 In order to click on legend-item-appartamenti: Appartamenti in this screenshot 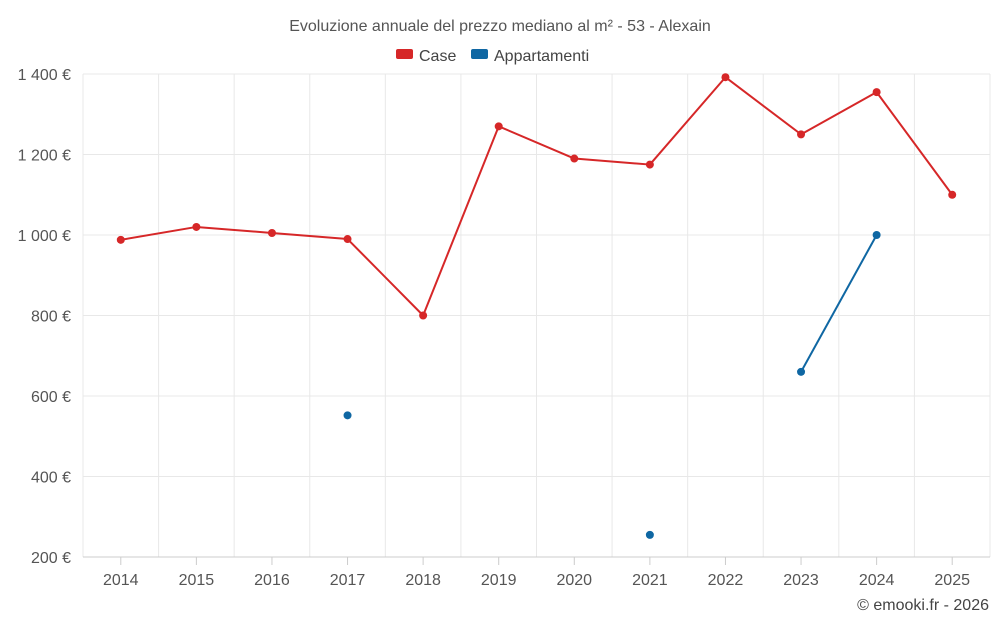, I will do `click(530, 56)`.